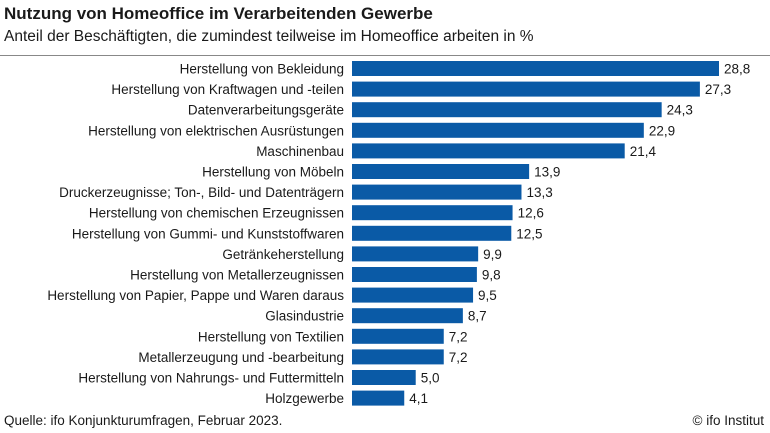 The width and height of the screenshot is (770, 433). What do you see at coordinates (304, 316) in the screenshot?
I see `category-label: Glasindustrie` at bounding box center [304, 316].